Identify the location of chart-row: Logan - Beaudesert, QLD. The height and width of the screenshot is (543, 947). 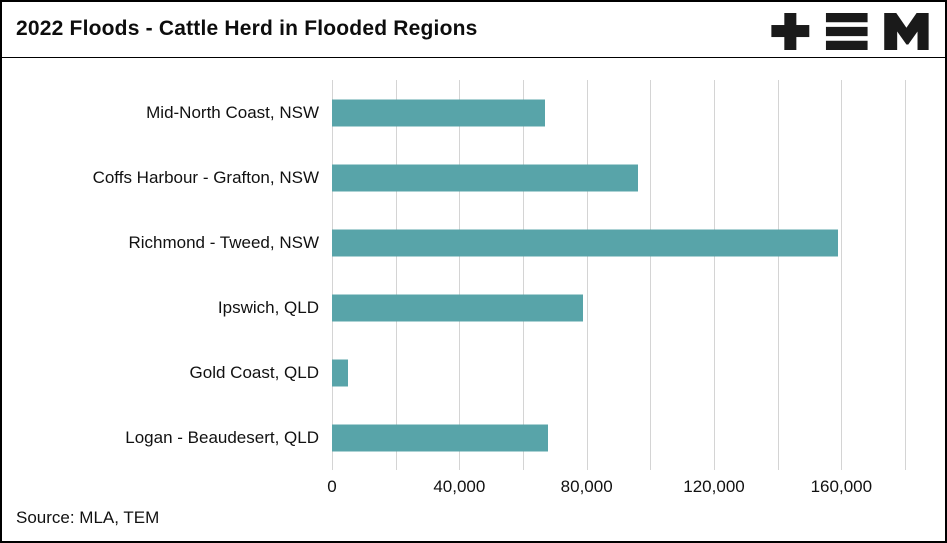
(473, 437).